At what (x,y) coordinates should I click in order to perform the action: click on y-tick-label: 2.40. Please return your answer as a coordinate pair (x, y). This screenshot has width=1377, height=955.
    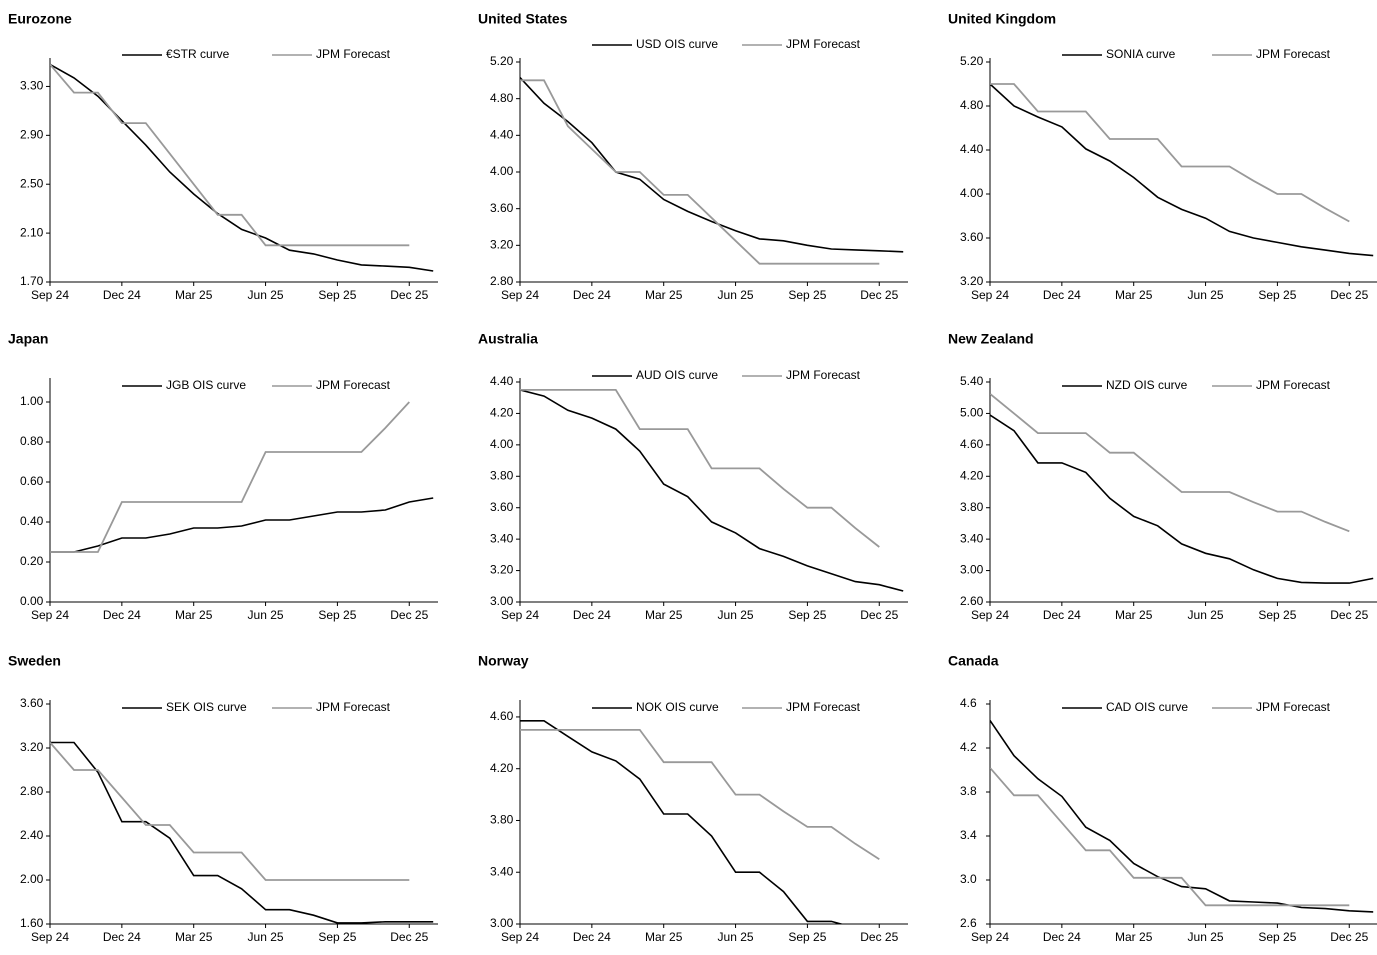
    Looking at the image, I should click on (32, 835).